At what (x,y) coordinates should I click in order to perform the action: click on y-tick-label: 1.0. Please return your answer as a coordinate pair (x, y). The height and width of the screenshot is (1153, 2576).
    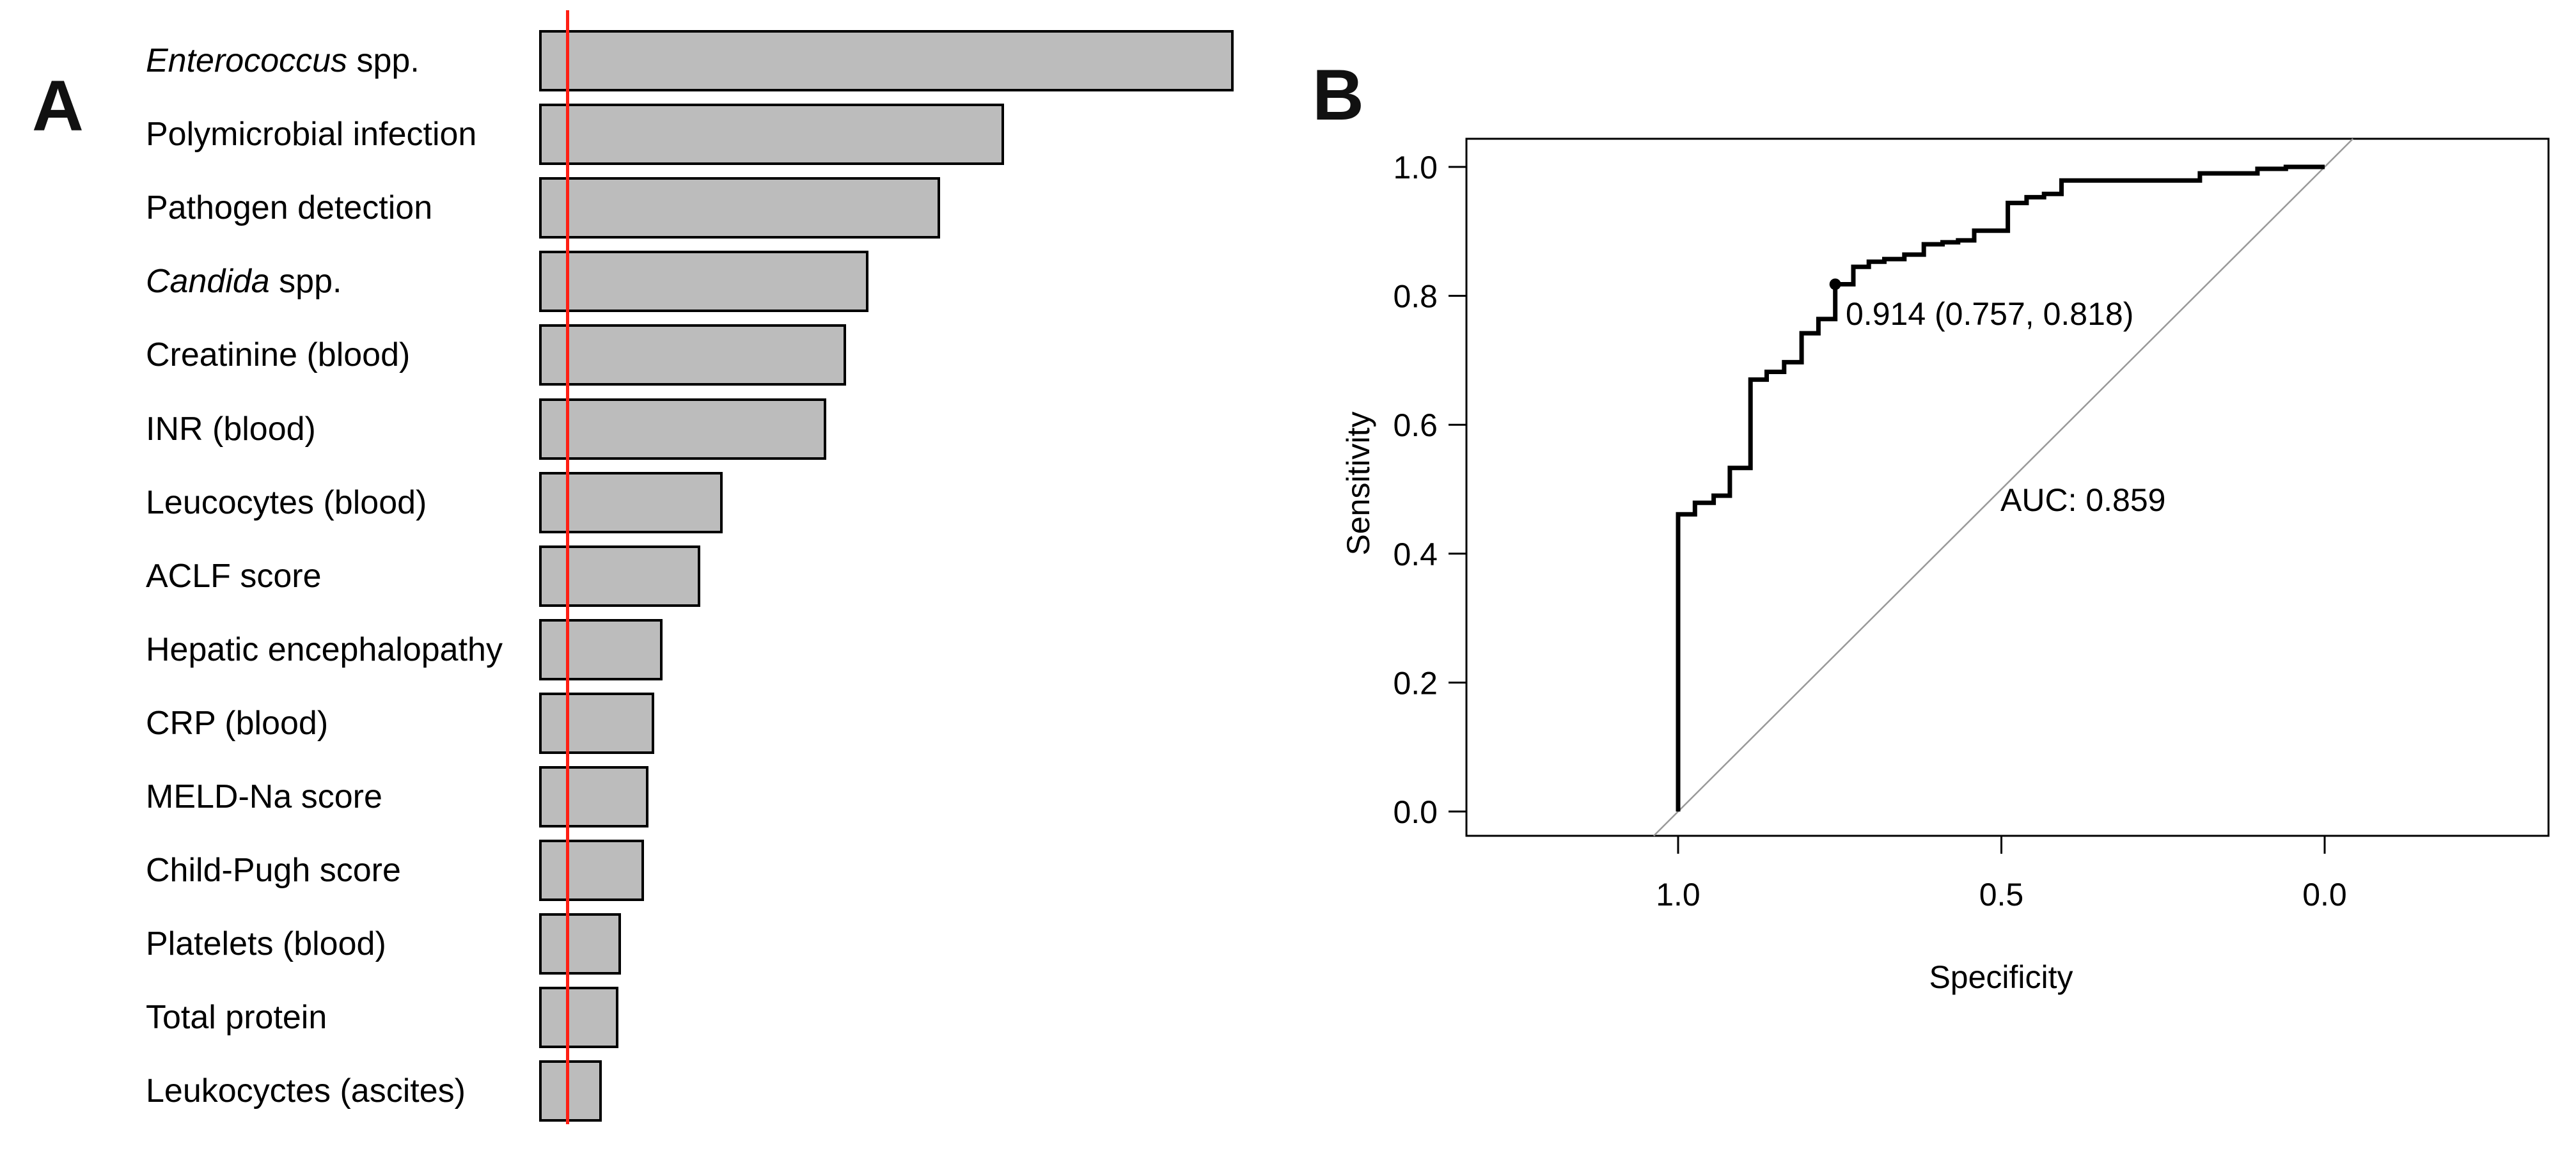
    Looking at the image, I should click on (1415, 167).